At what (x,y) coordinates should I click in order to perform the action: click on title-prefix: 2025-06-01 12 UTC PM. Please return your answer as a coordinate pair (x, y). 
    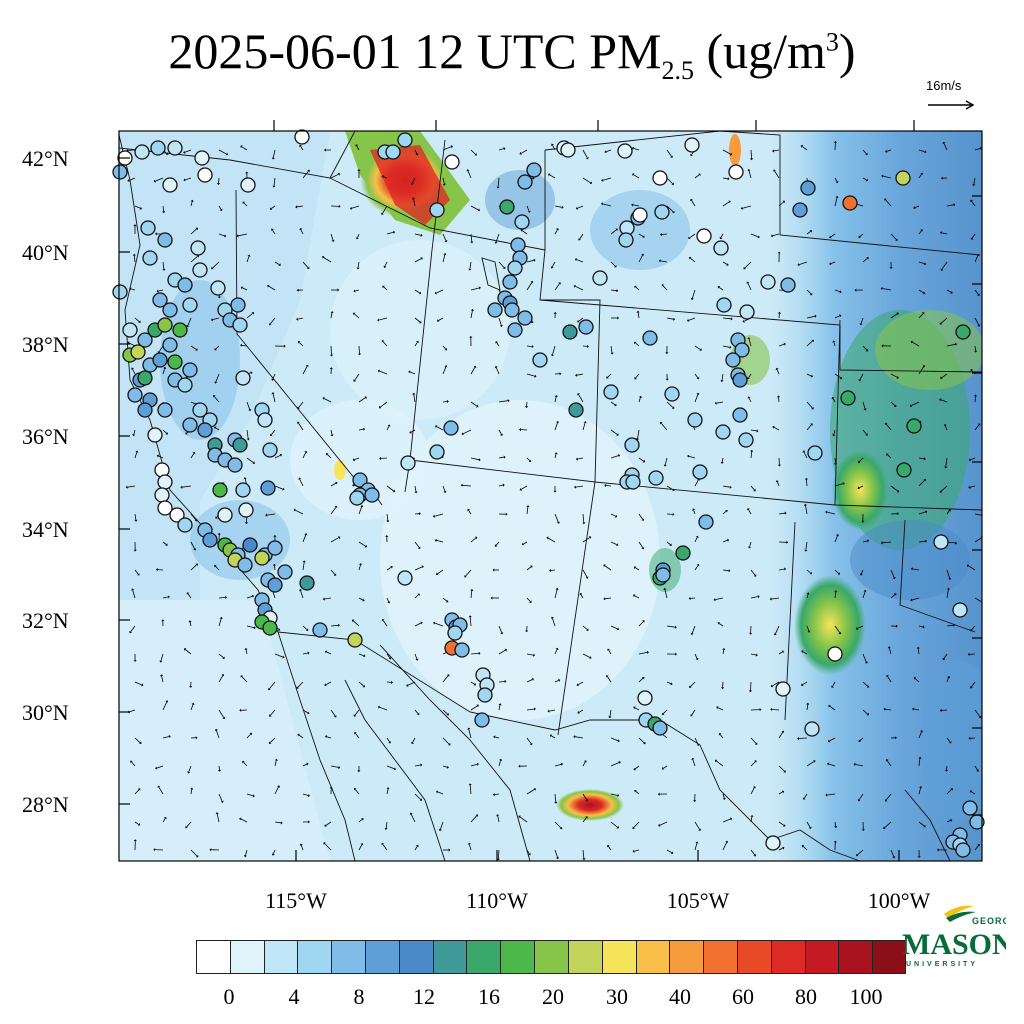
    Looking at the image, I should click on (415, 51).